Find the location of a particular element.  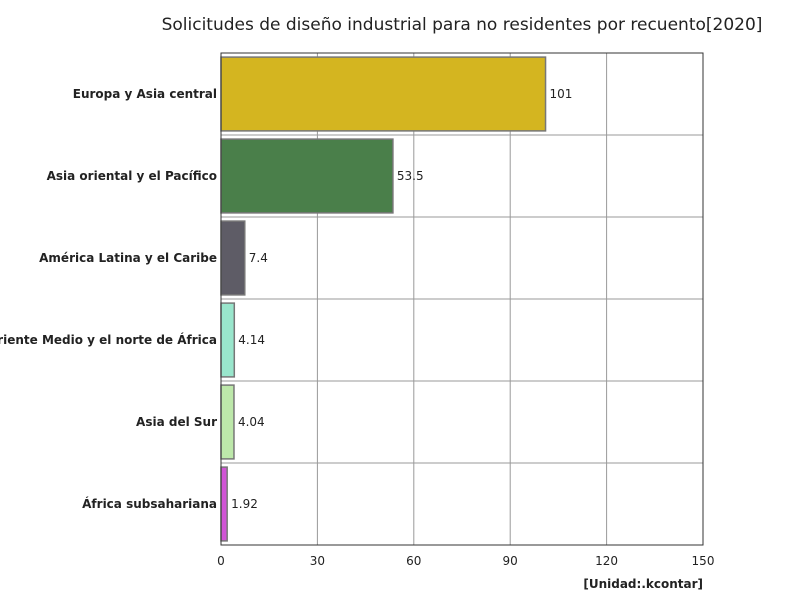

category-label: África subsahariana is located at coordinates (149, 503).